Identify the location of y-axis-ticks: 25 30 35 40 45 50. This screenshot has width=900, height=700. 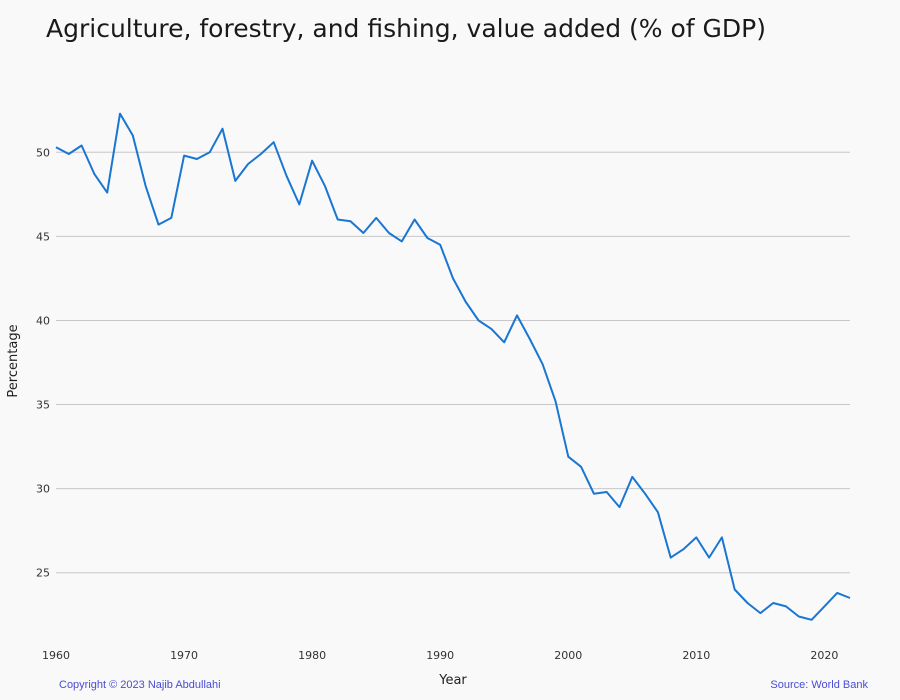
(43, 362).